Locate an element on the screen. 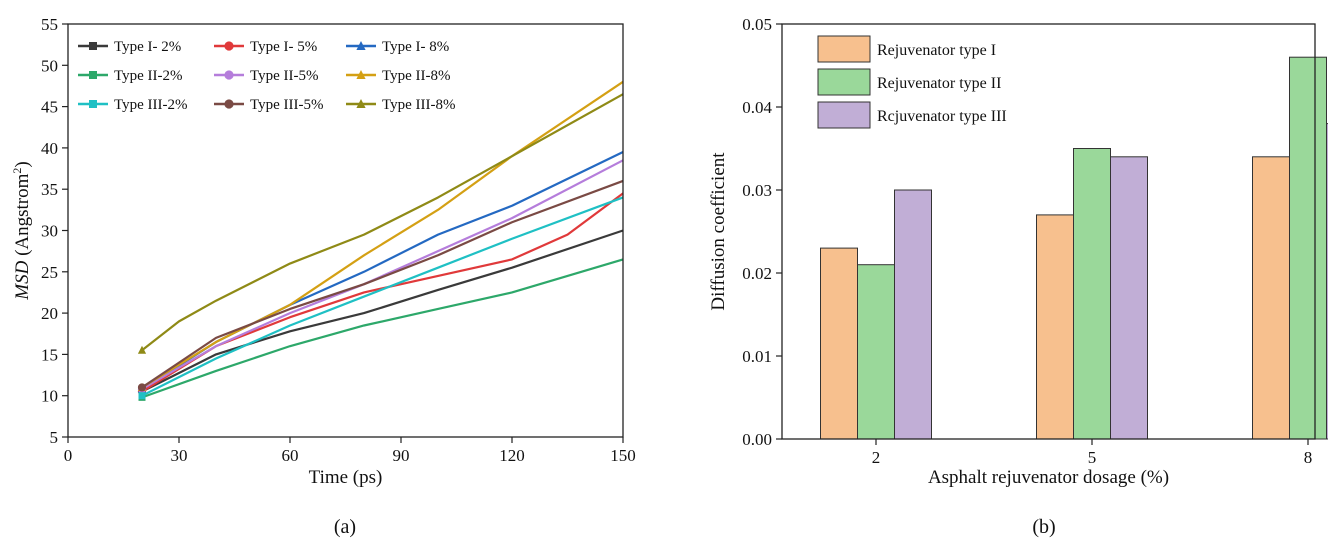 The image size is (1328, 543). y-tick-label: 0.05 is located at coordinates (757, 24).